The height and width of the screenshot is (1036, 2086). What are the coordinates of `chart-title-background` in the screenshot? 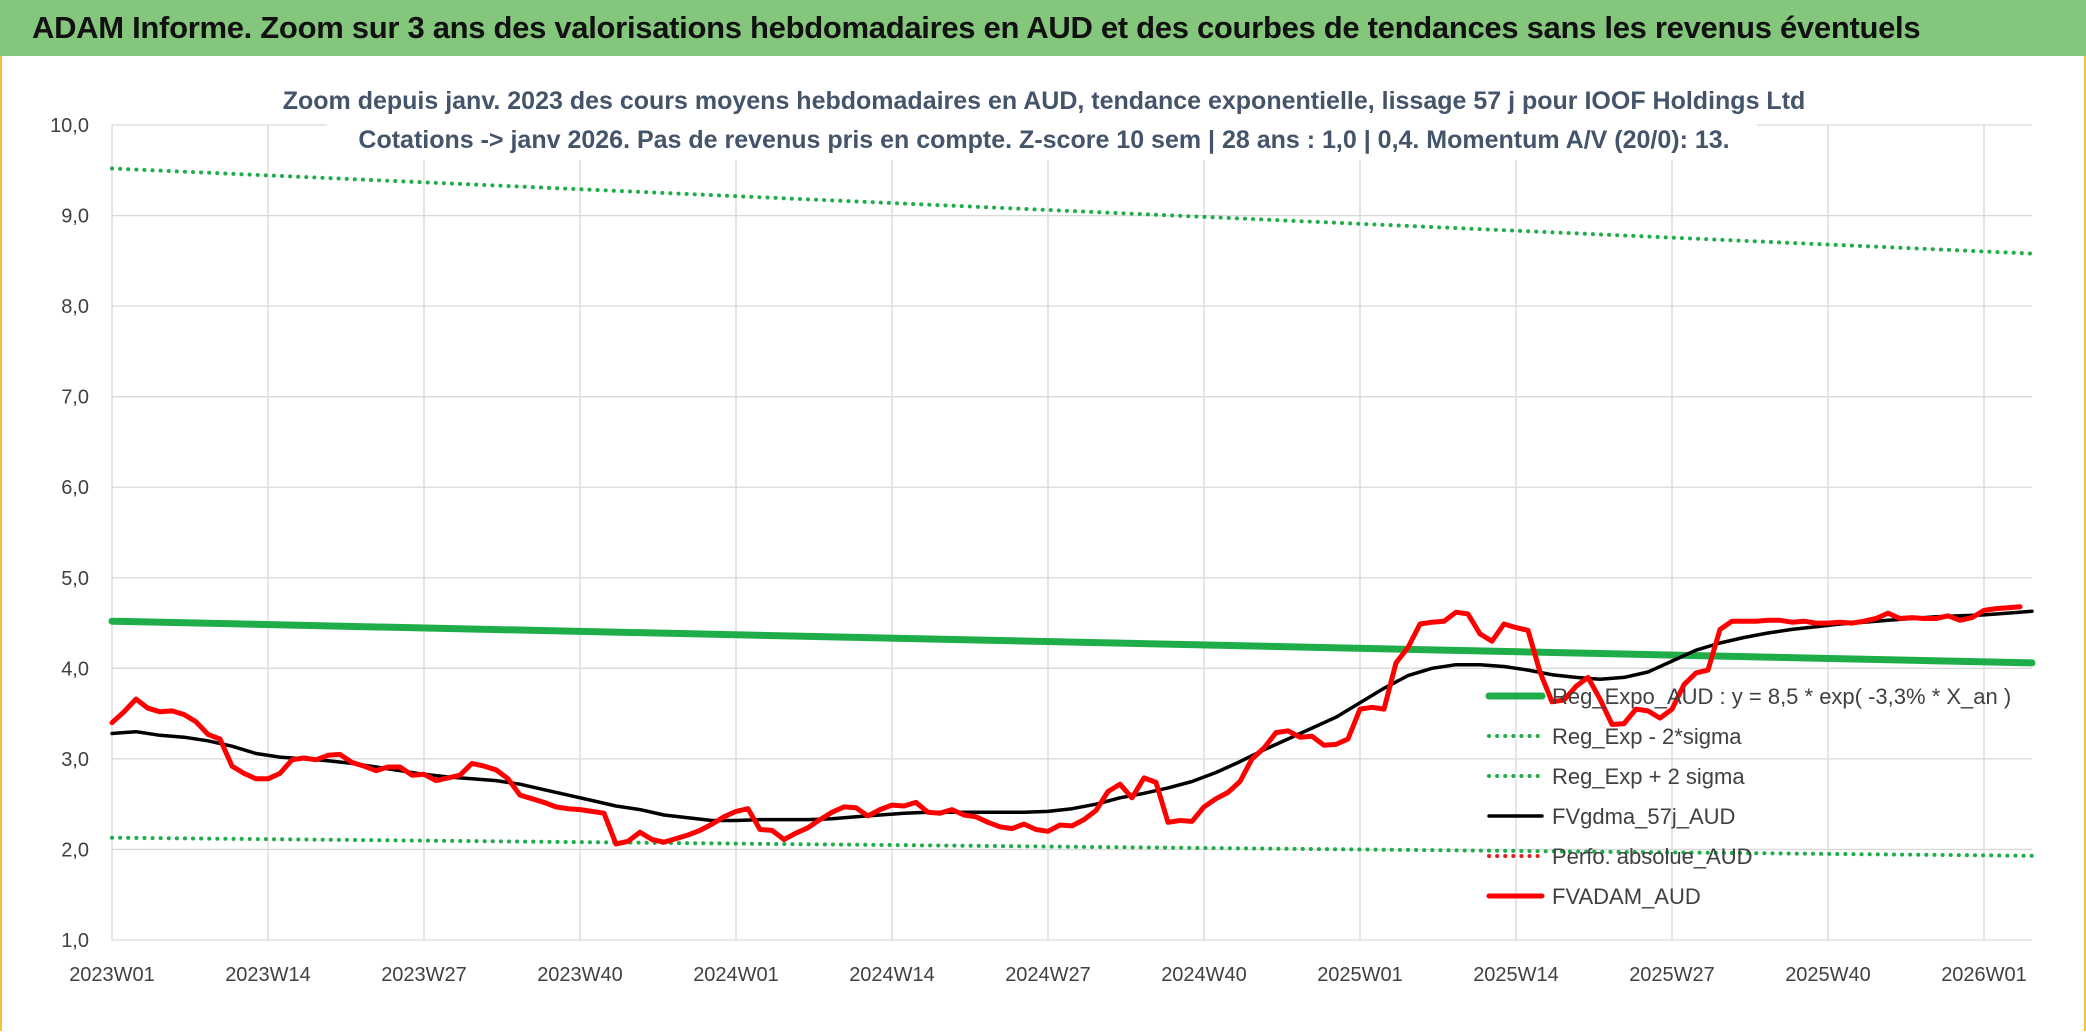 It's located at (1042, 118).